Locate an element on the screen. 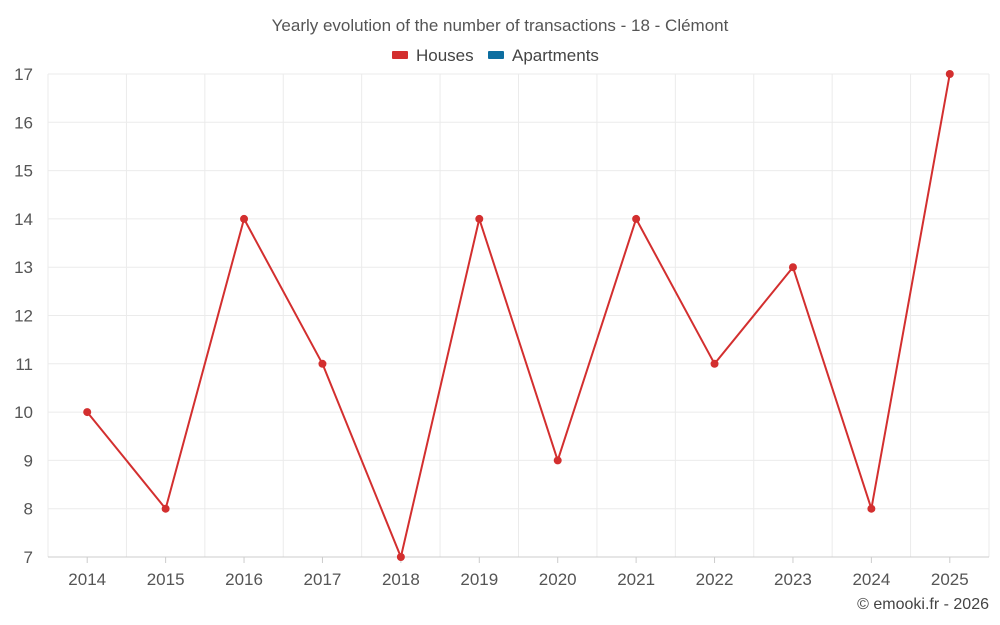 Image resolution: width=1000 pixels, height=625 pixels. y-tick-label: 17 is located at coordinates (23, 74).